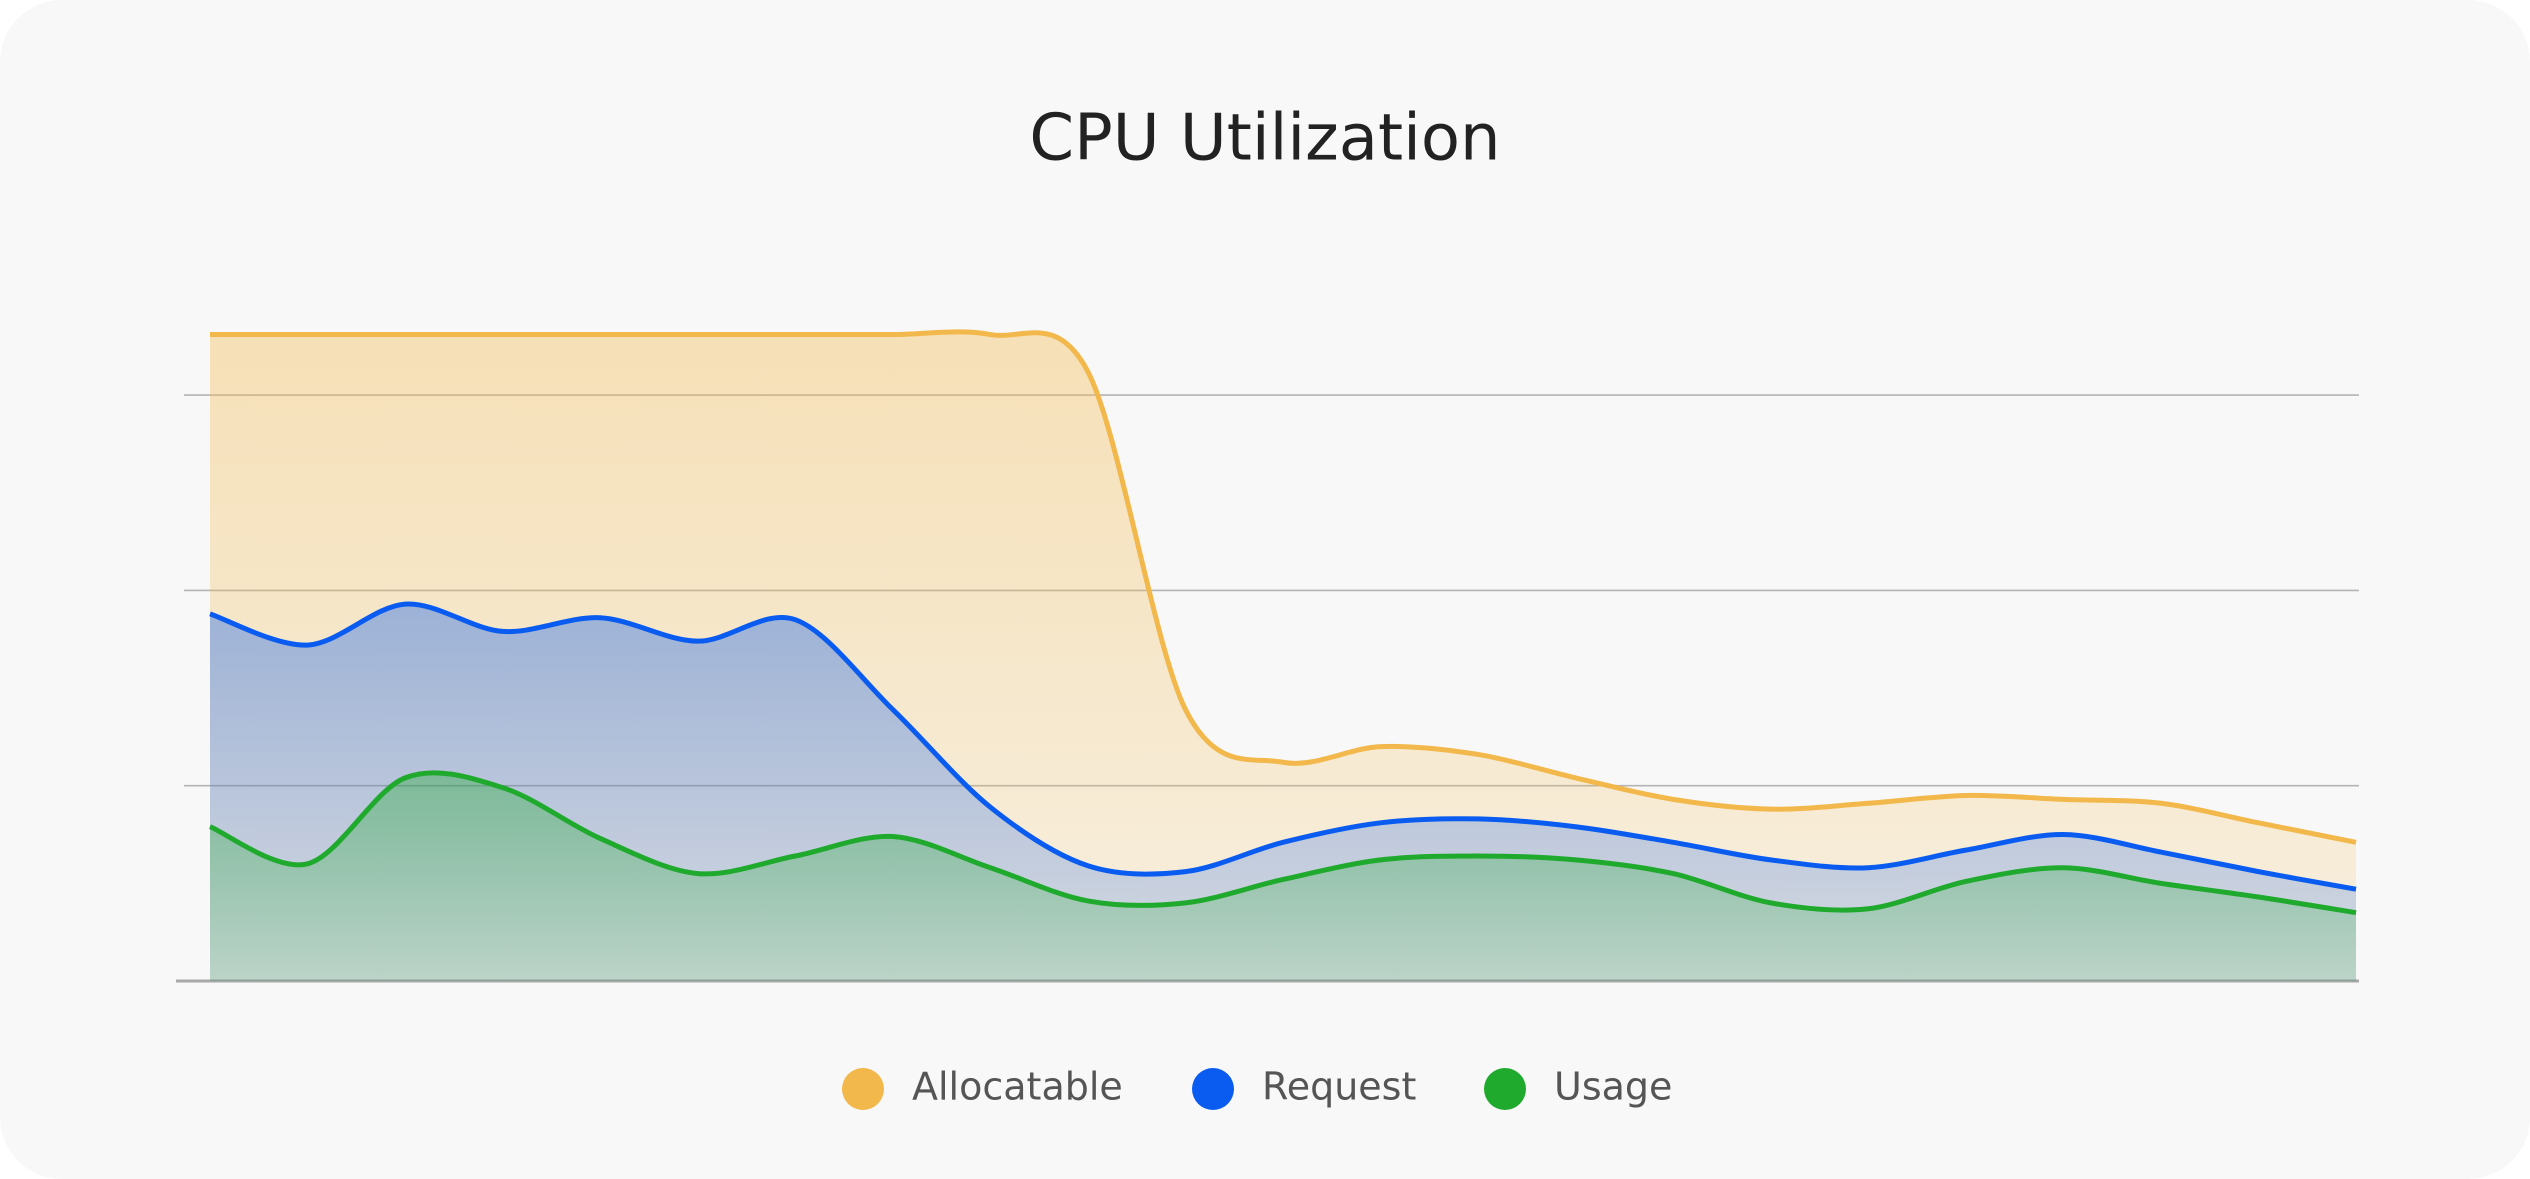  Describe the element at coordinates (1613, 1087) in the screenshot. I see `legend-label: Usage` at that location.